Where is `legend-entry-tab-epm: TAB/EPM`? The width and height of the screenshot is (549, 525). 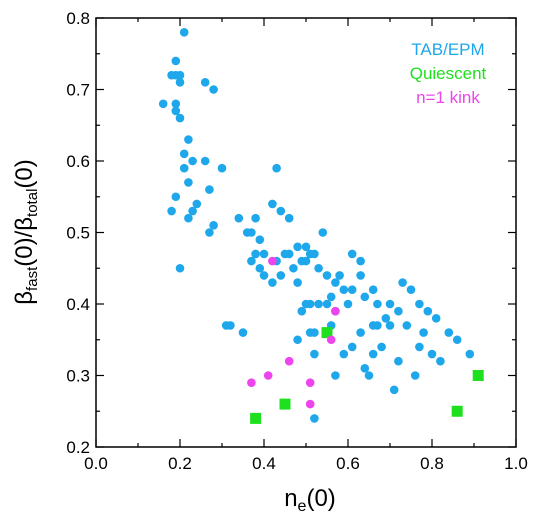
legend-entry-tab-epm: TAB/EPM is located at coordinates (447, 49).